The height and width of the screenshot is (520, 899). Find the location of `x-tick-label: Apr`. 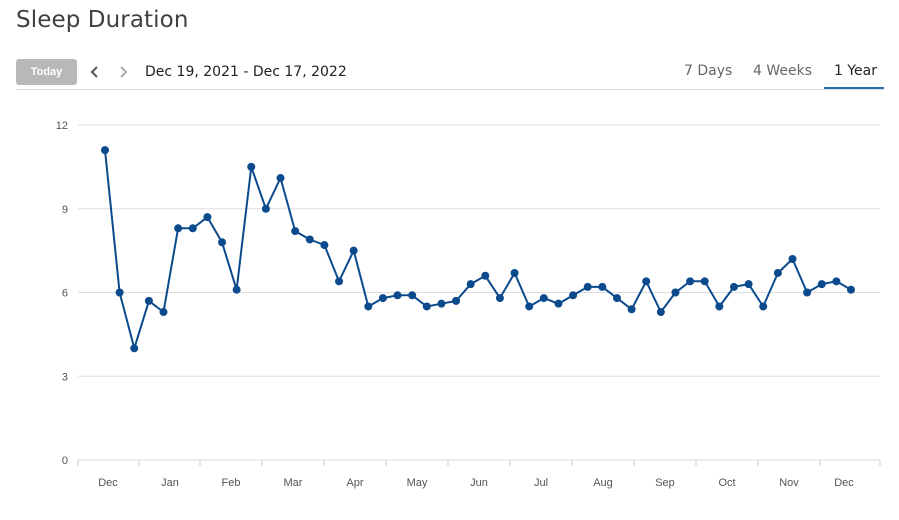

x-tick-label: Apr is located at coordinates (354, 483).